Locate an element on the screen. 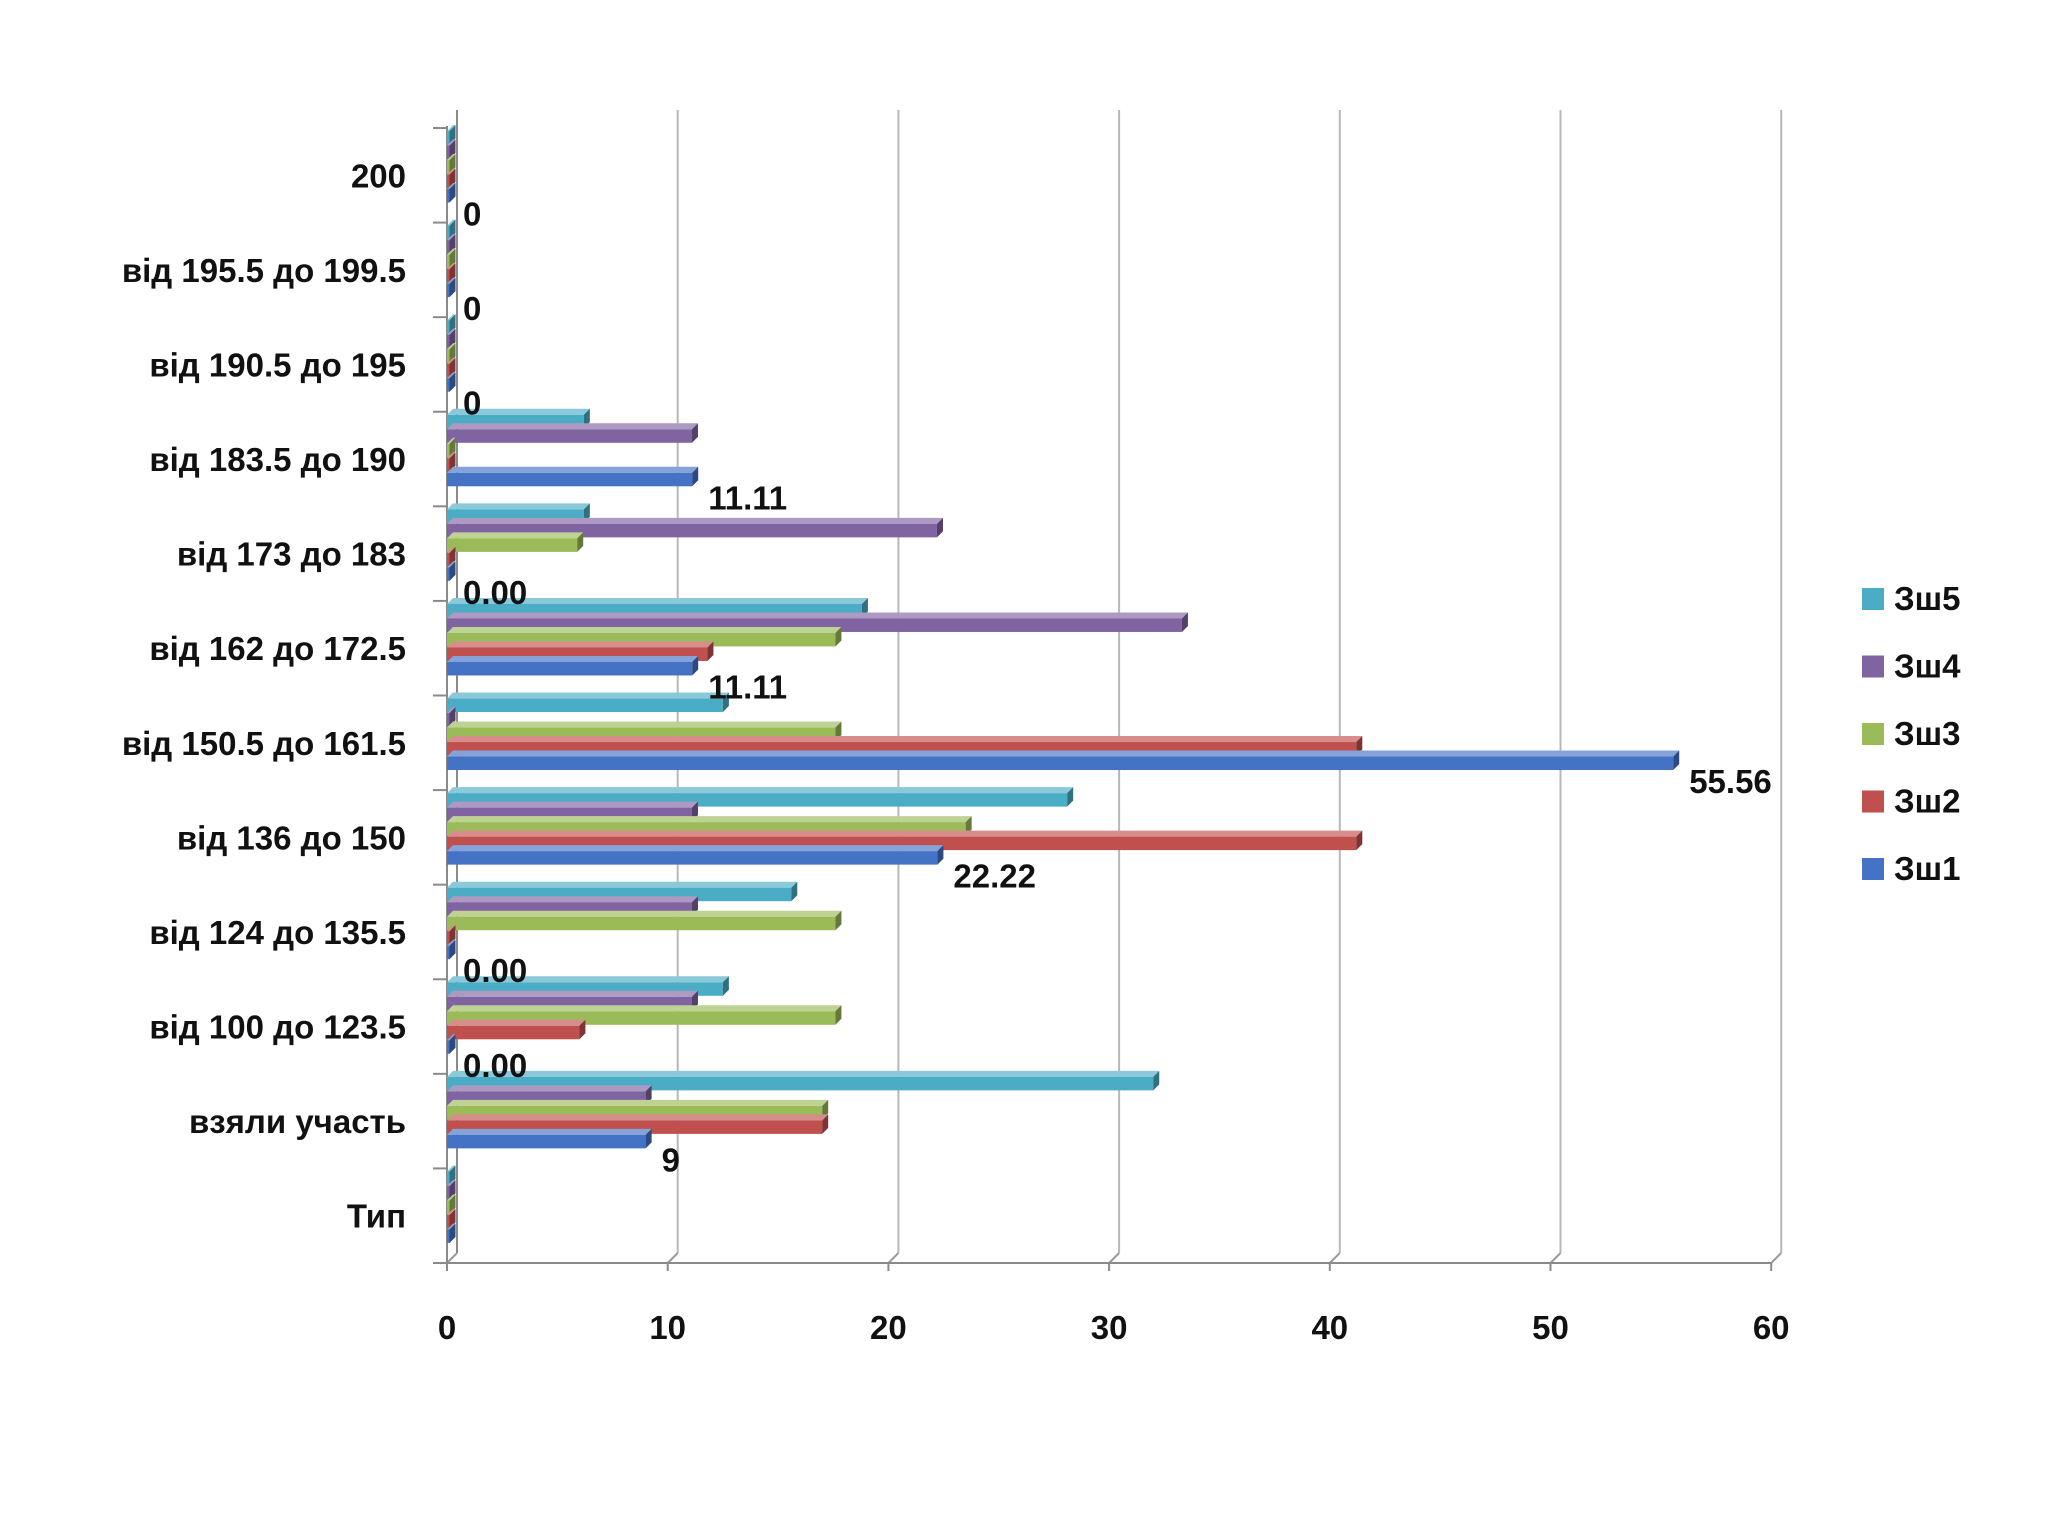 The width and height of the screenshot is (2048, 1536). category-label: від 100 до 123.5 is located at coordinates (277, 1027).